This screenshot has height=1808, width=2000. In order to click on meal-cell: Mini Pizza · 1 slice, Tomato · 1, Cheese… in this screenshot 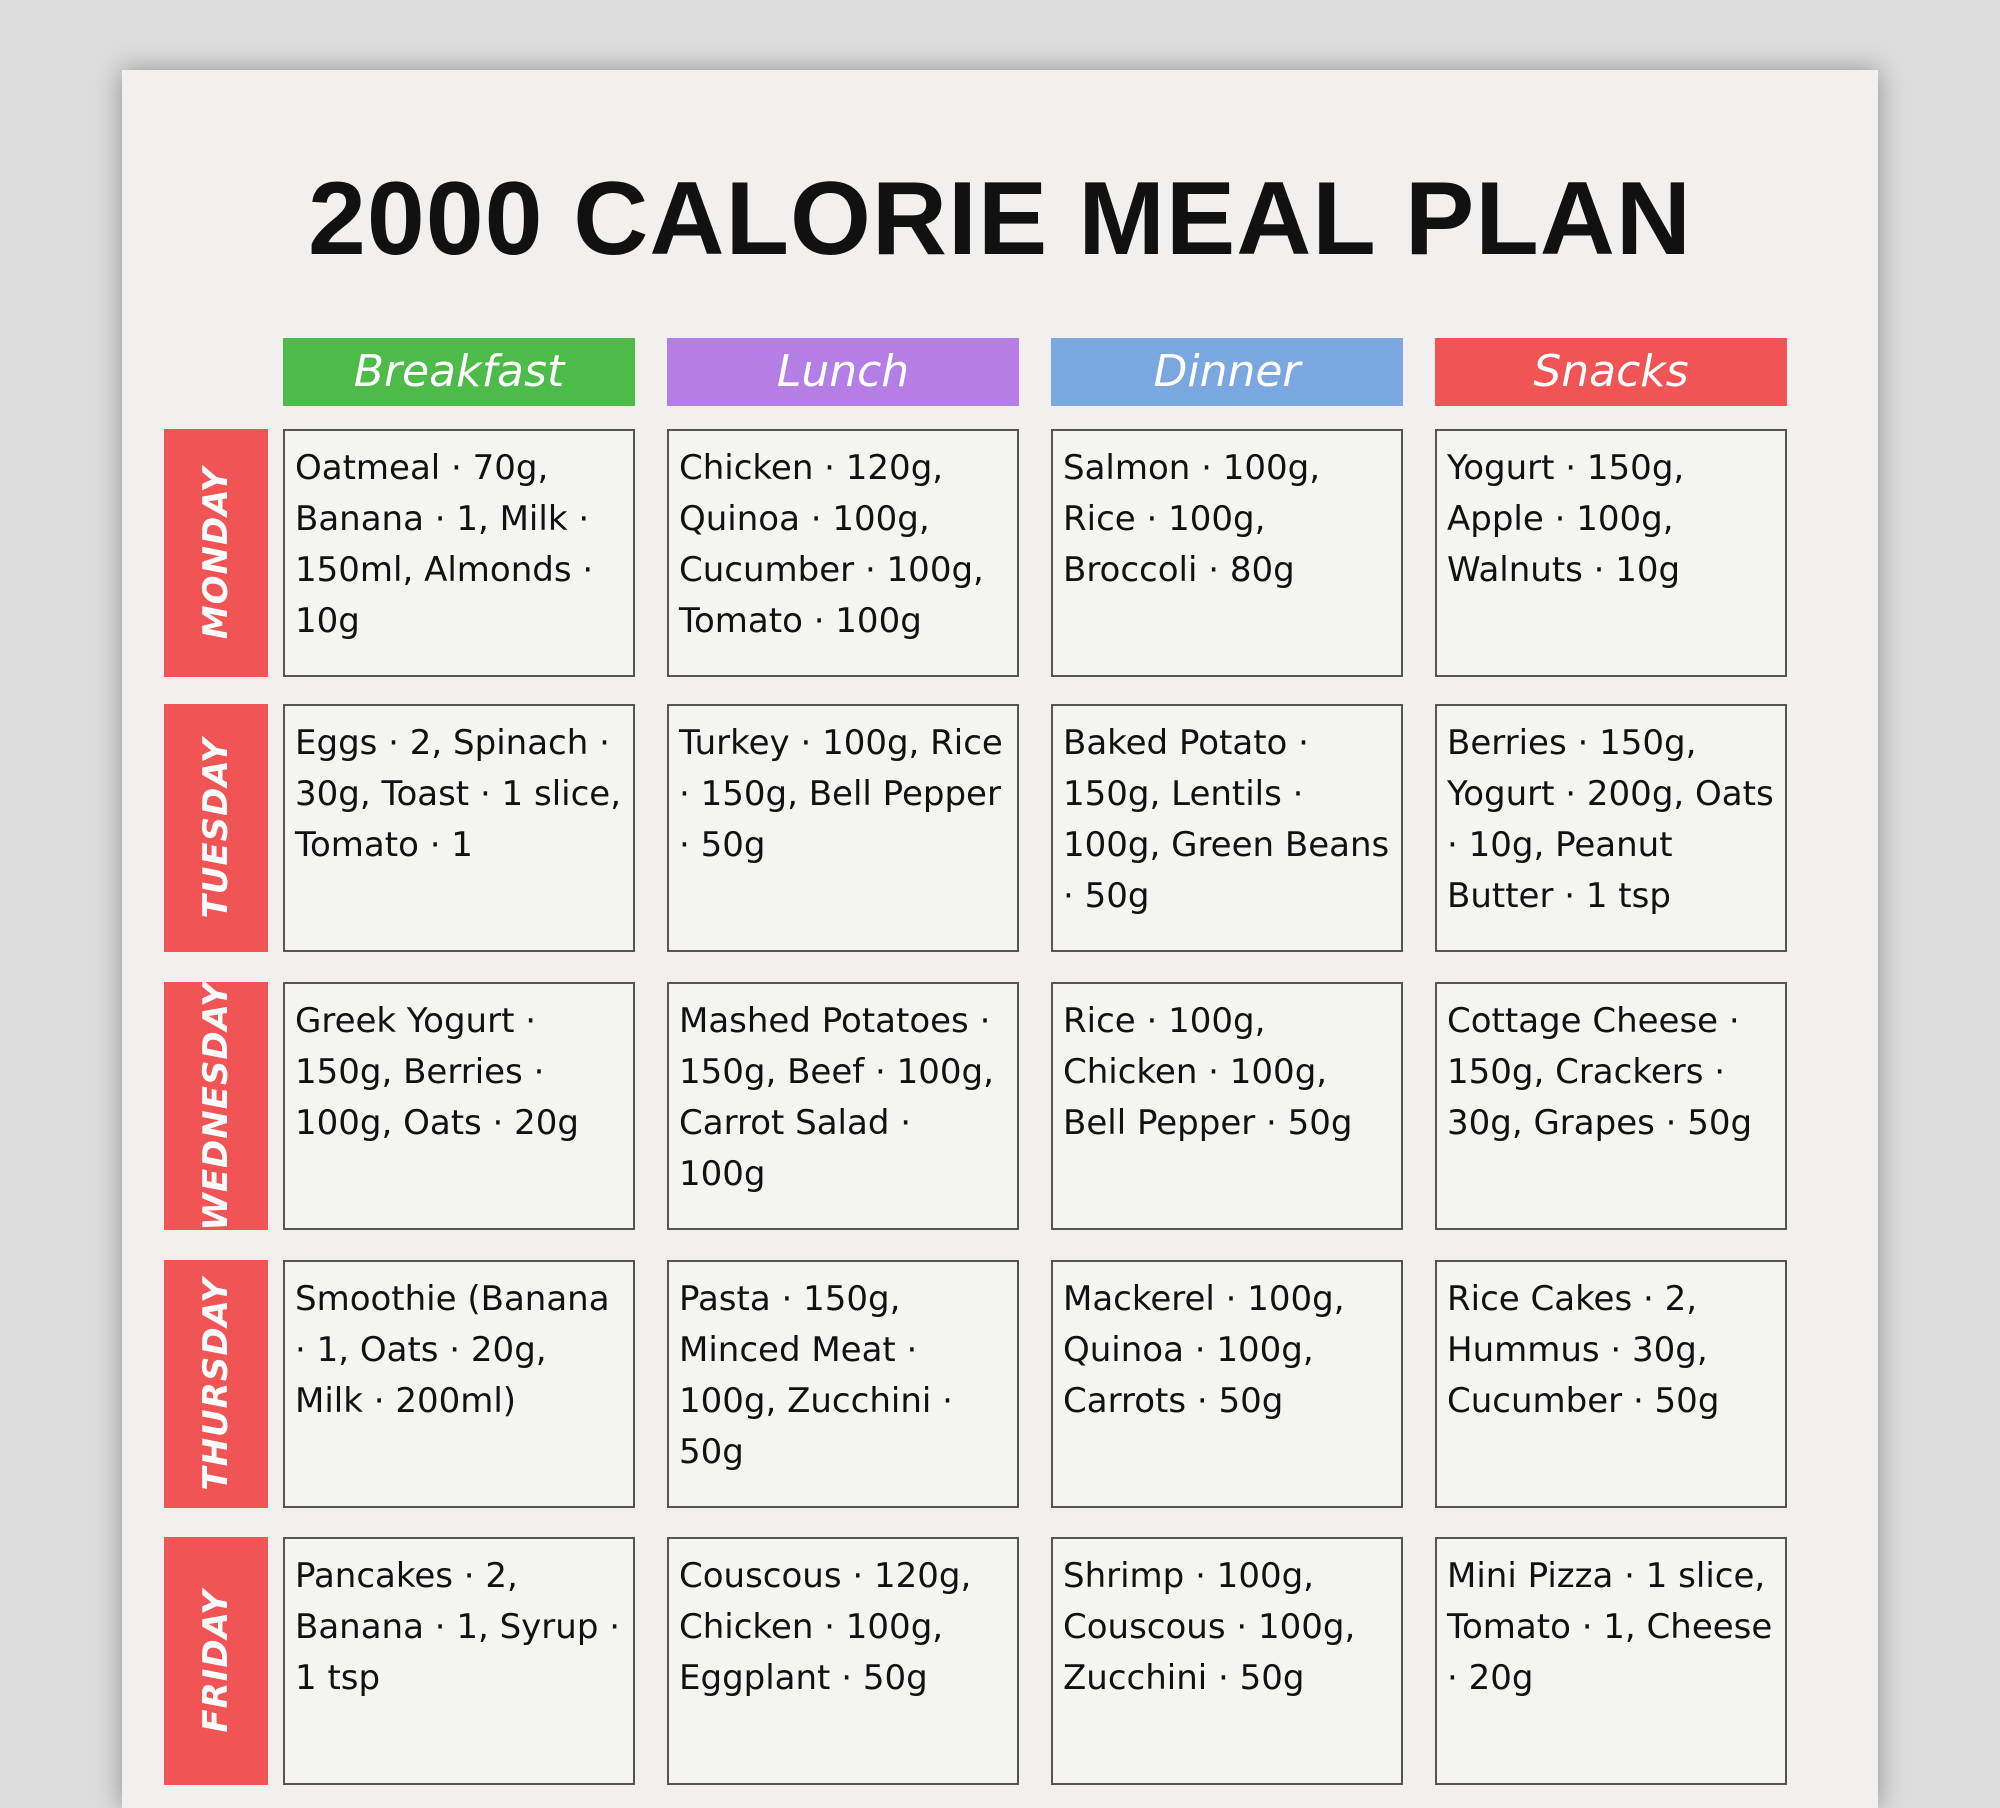, I will do `click(1611, 1661)`.